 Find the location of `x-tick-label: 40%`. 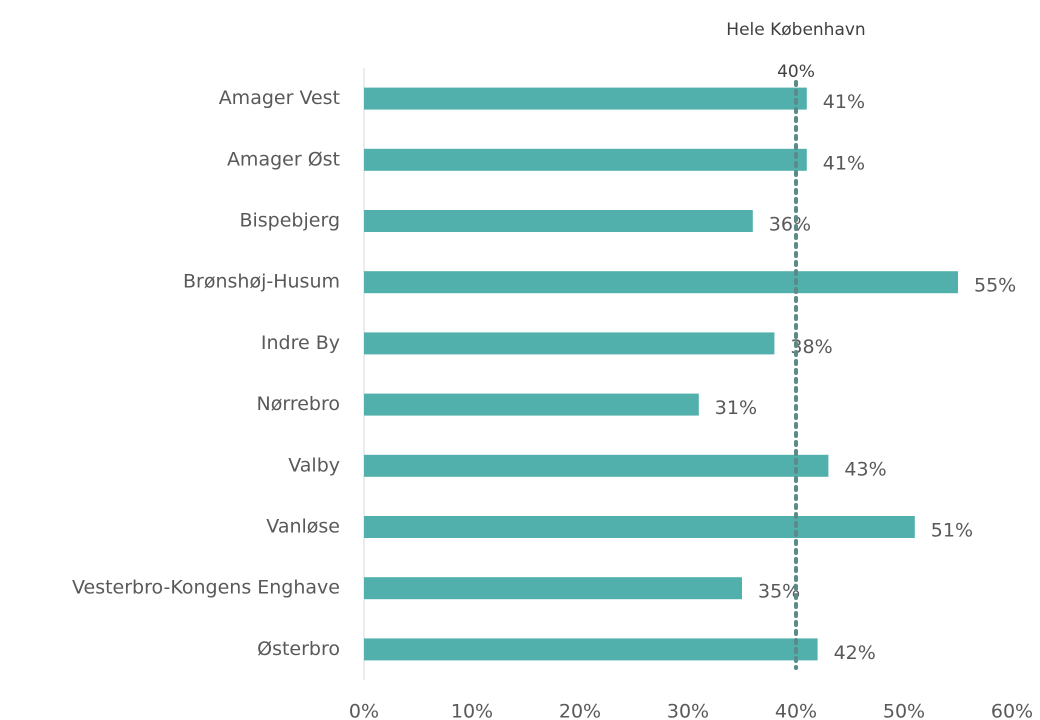

x-tick-label: 40% is located at coordinates (796, 710).